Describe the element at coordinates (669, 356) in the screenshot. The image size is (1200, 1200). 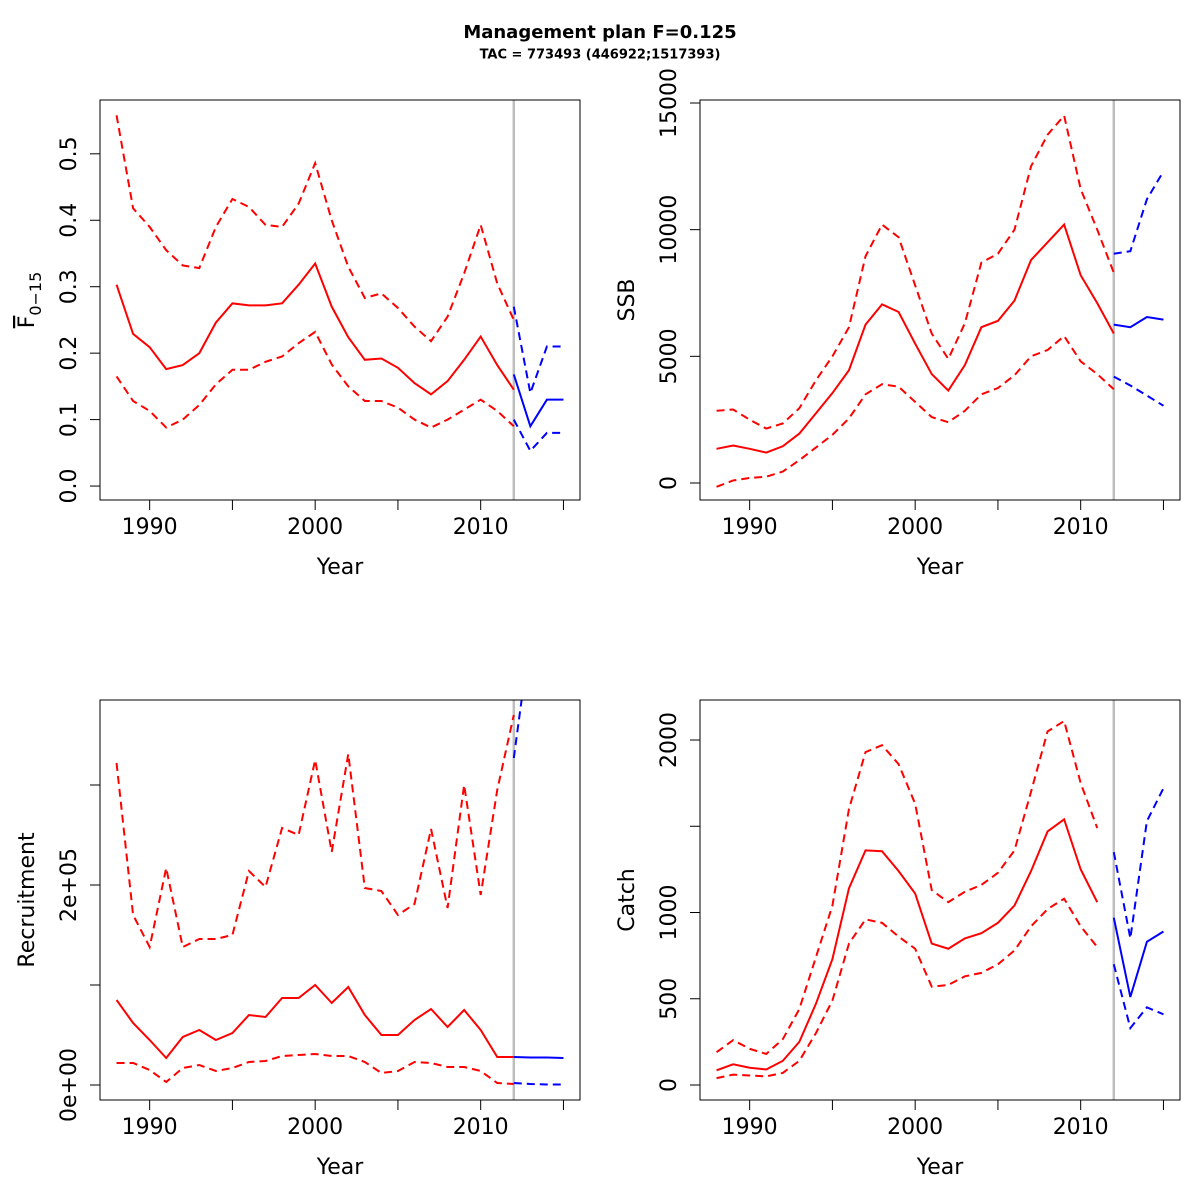
I see `y-tick-label: 5000` at that location.